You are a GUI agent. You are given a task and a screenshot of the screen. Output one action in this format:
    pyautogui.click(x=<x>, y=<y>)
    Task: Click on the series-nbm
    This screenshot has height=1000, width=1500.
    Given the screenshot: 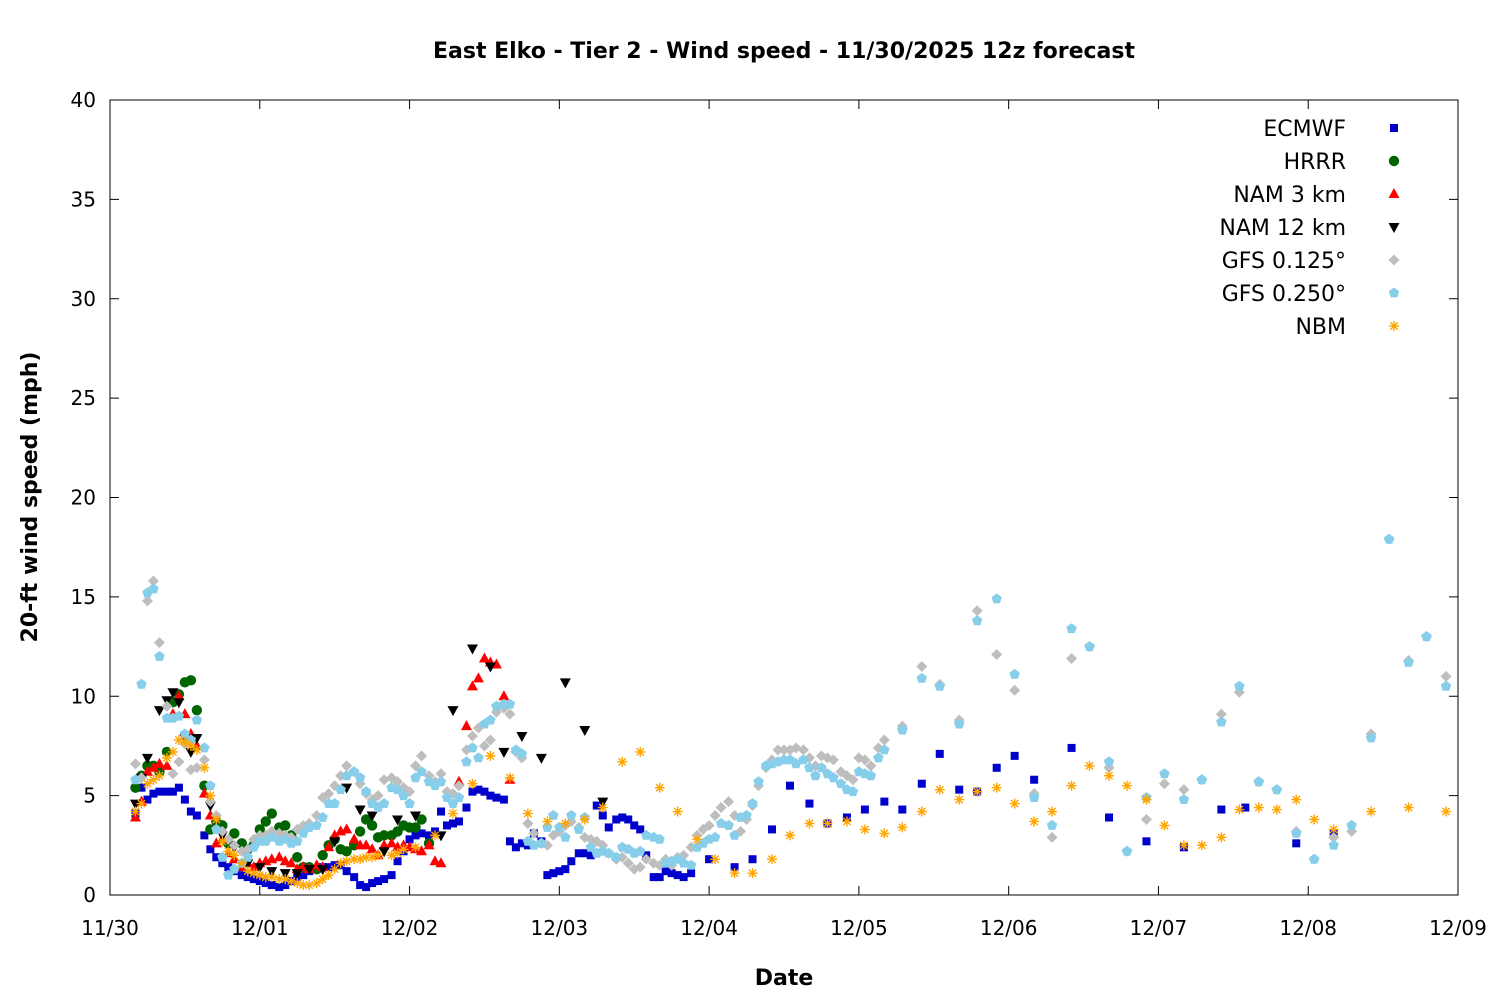 What is the action you would take?
    pyautogui.click(x=791, y=812)
    